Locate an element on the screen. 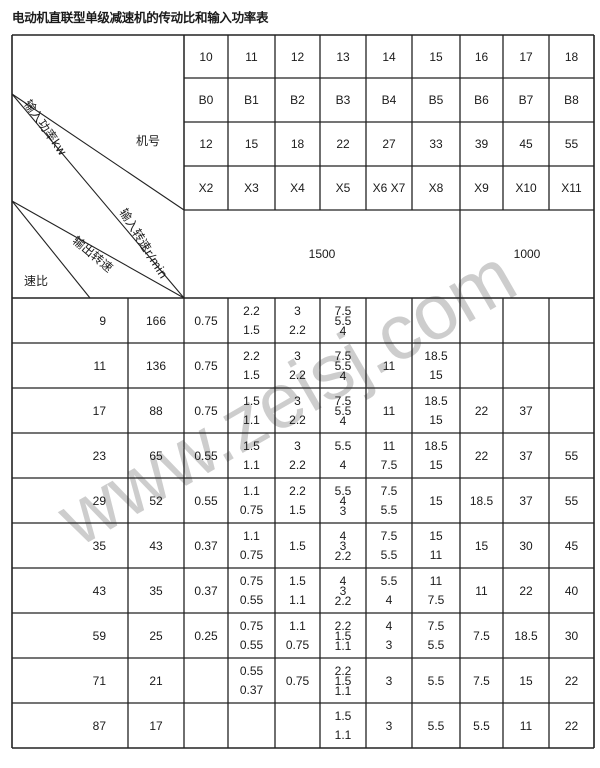 The width and height of the screenshot is (600, 768). ratio-cell: 87 is located at coordinates (99, 725).